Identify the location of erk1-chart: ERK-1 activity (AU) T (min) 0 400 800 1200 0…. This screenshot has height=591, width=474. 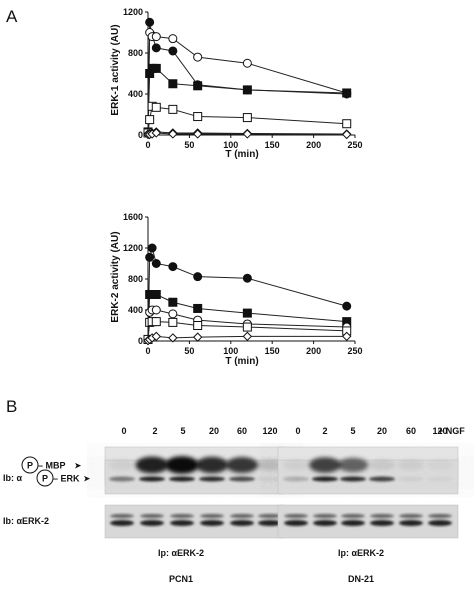
(236, 83).